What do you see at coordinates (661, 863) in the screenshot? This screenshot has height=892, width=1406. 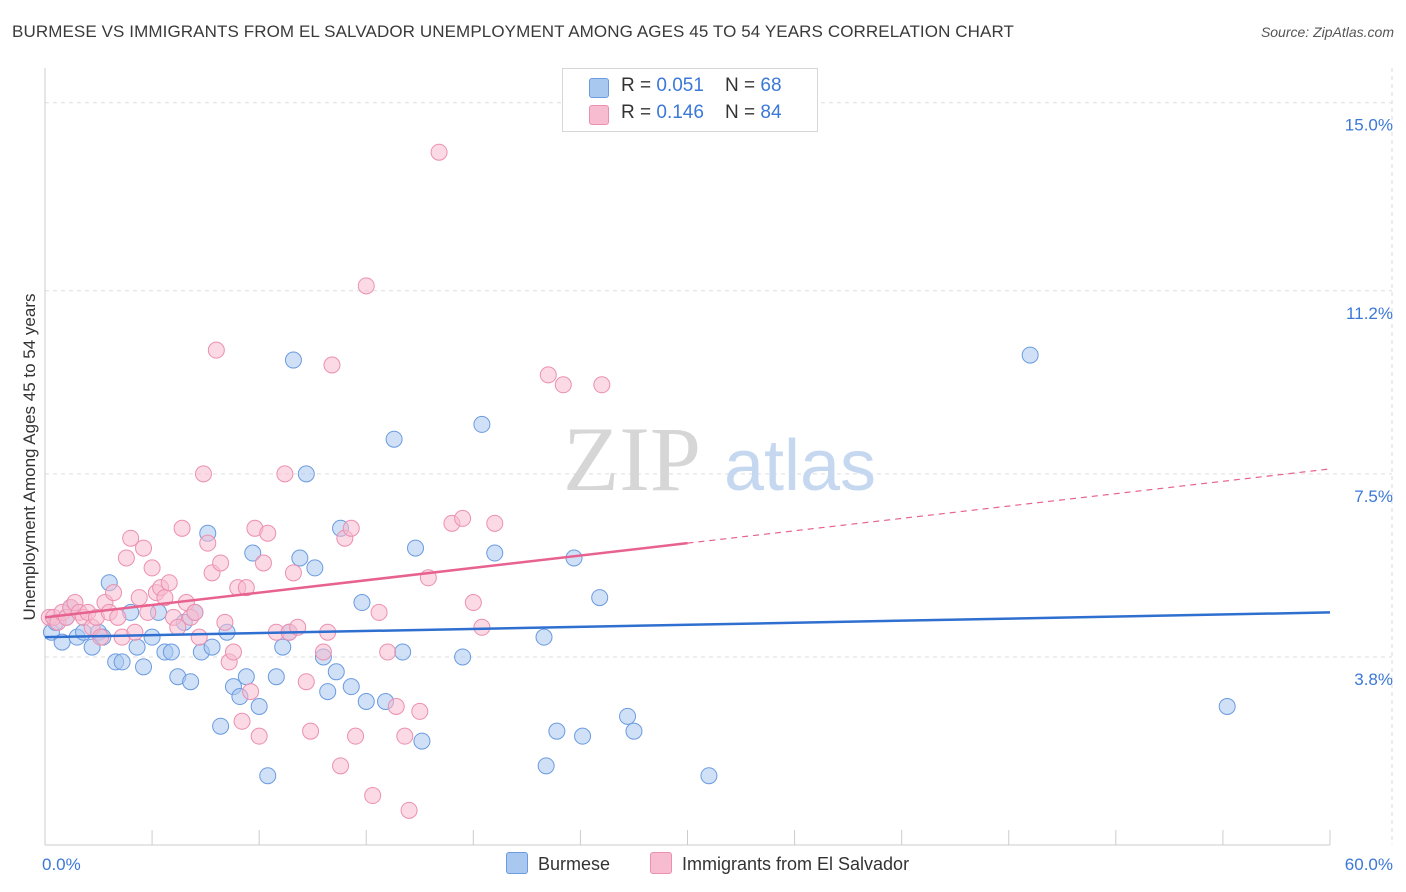 I see `salvador-legend-swatch` at bounding box center [661, 863].